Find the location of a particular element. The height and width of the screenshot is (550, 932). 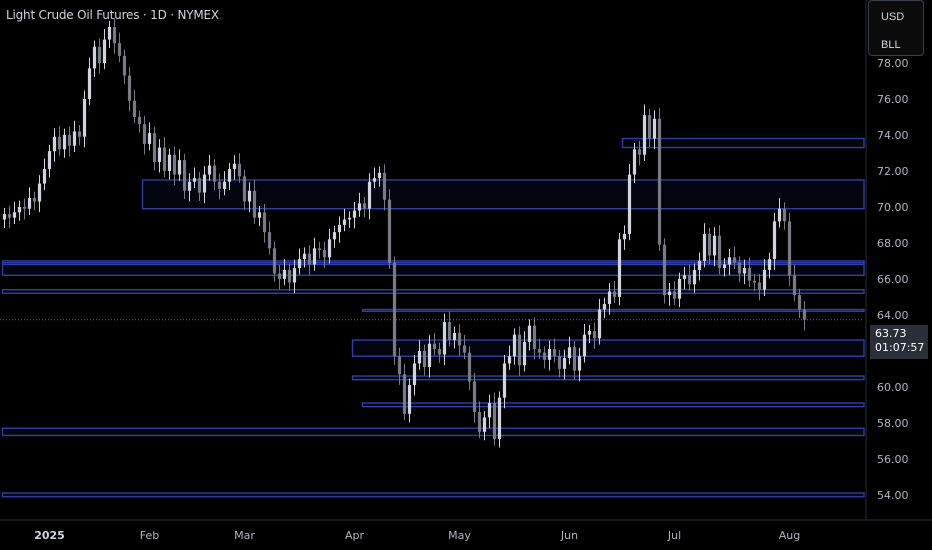

unit-selector: USD BLL is located at coordinates (896, 28).